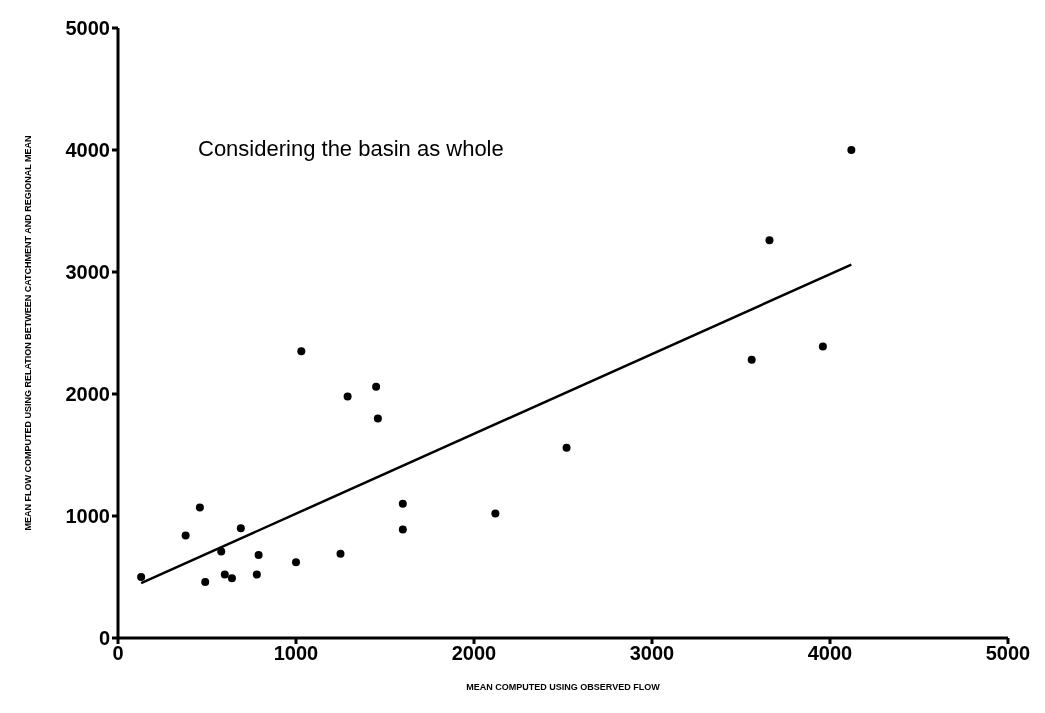  What do you see at coordinates (563, 687) in the screenshot?
I see `x-axis-title: MEAN COMPUTED USING OBSERVED FLOW` at bounding box center [563, 687].